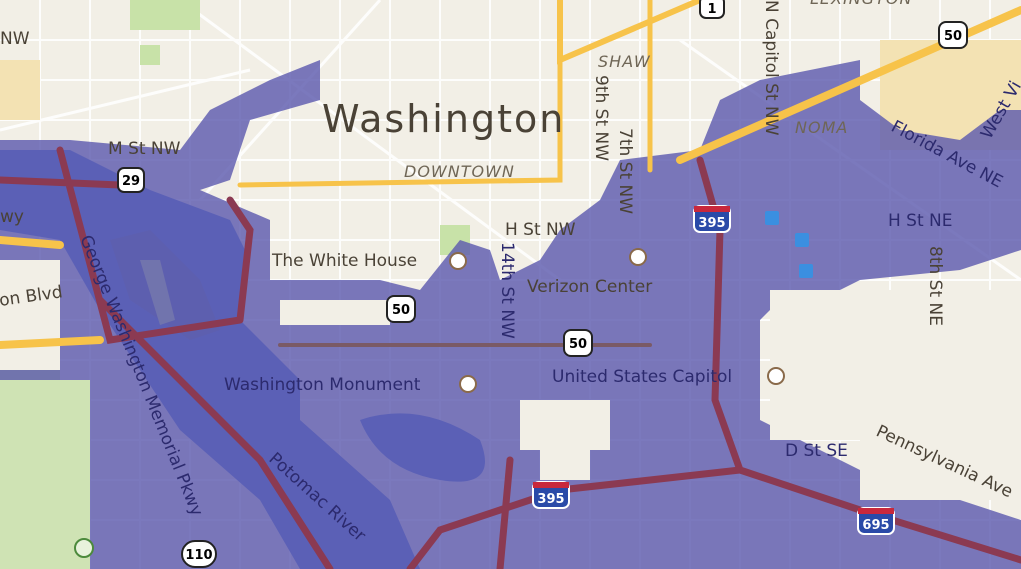  I want to click on us-50-shield-east: 50, so click(578, 343).